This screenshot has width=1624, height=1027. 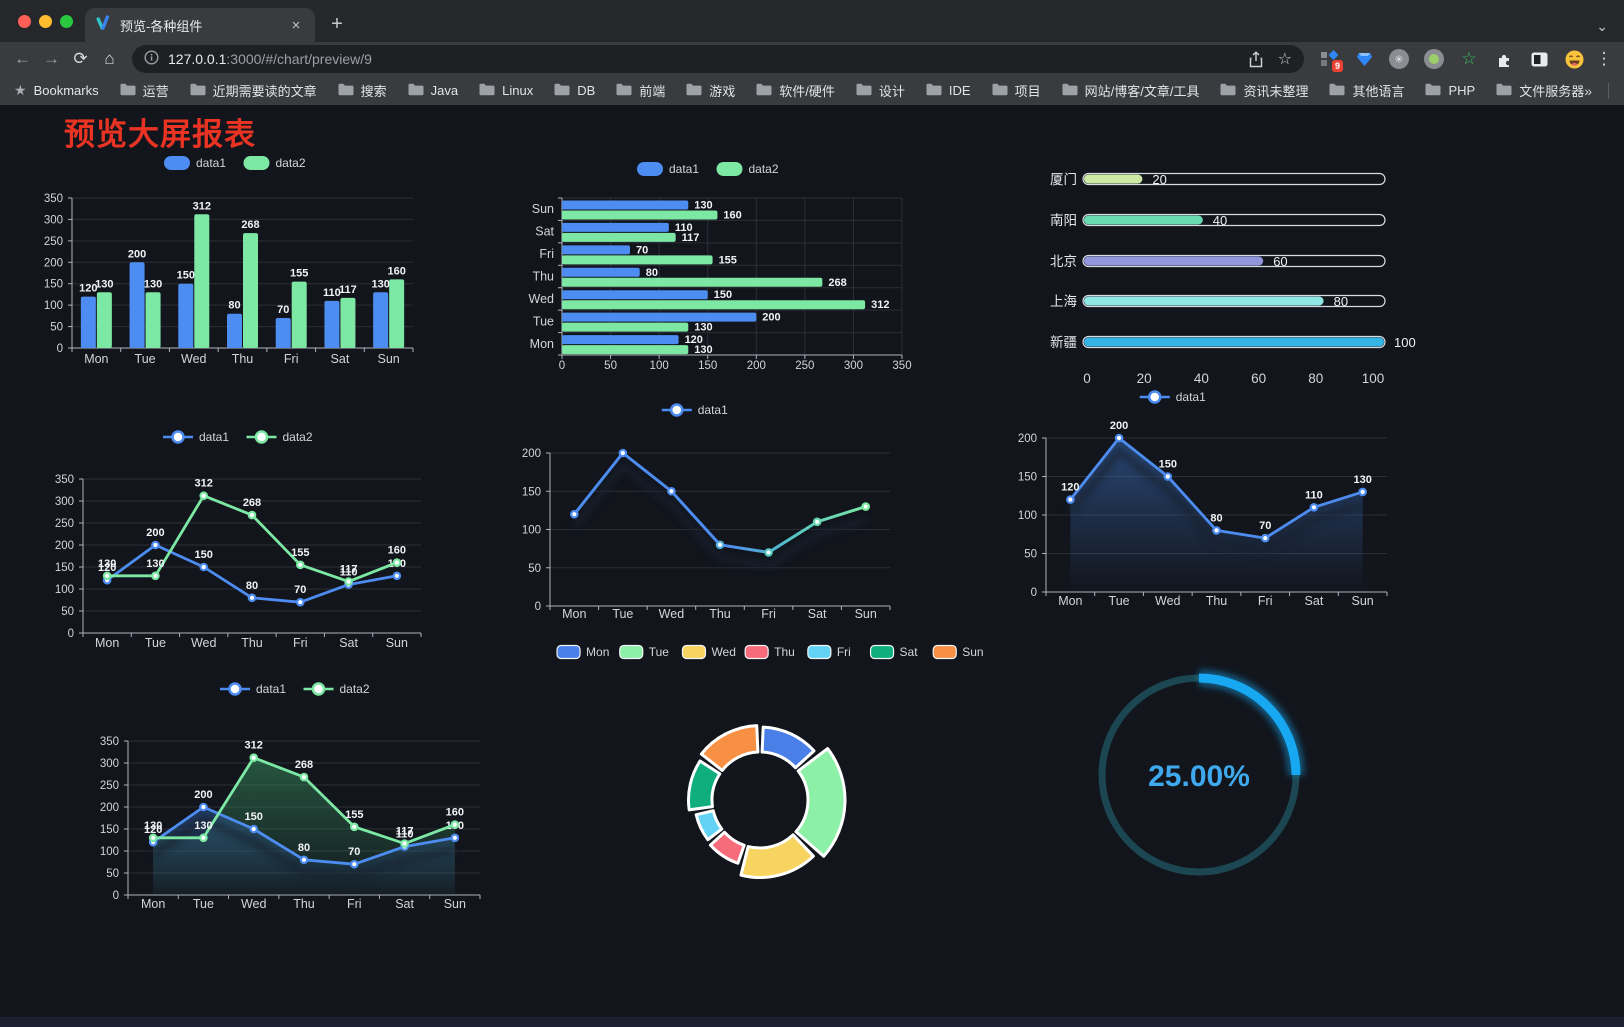 What do you see at coordinates (1588, 90) in the screenshot?
I see `bookmarks-overflow-chevron: »` at bounding box center [1588, 90].